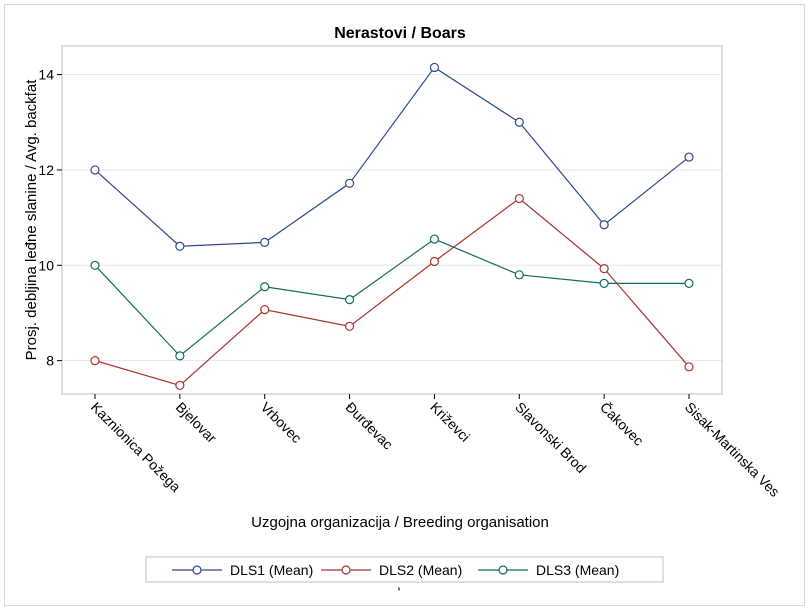  Describe the element at coordinates (46, 75) in the screenshot. I see `y-tick-label: 14` at that location.